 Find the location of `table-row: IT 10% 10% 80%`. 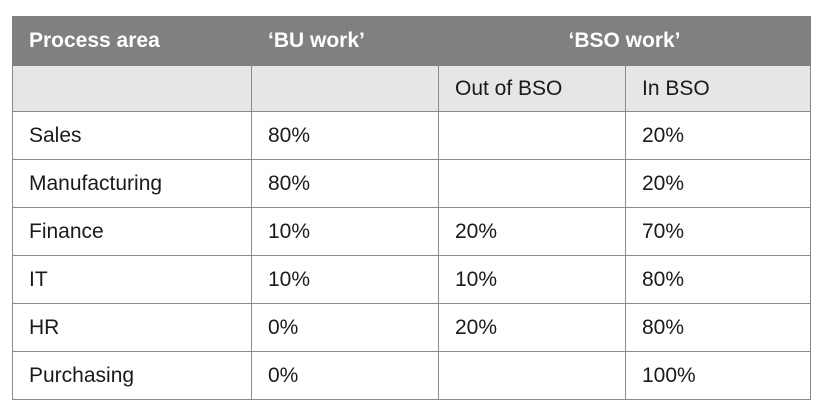

table-row: IT 10% 10% 80% is located at coordinates (411, 279).